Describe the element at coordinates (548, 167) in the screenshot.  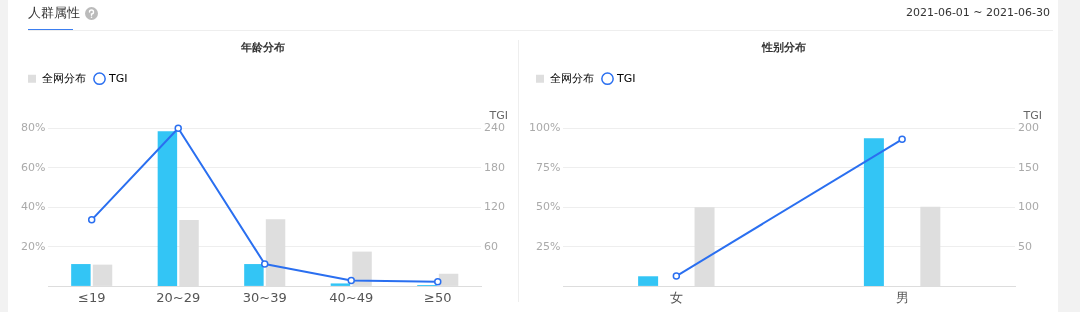
I see `y-tick-label: 75%` at that location.